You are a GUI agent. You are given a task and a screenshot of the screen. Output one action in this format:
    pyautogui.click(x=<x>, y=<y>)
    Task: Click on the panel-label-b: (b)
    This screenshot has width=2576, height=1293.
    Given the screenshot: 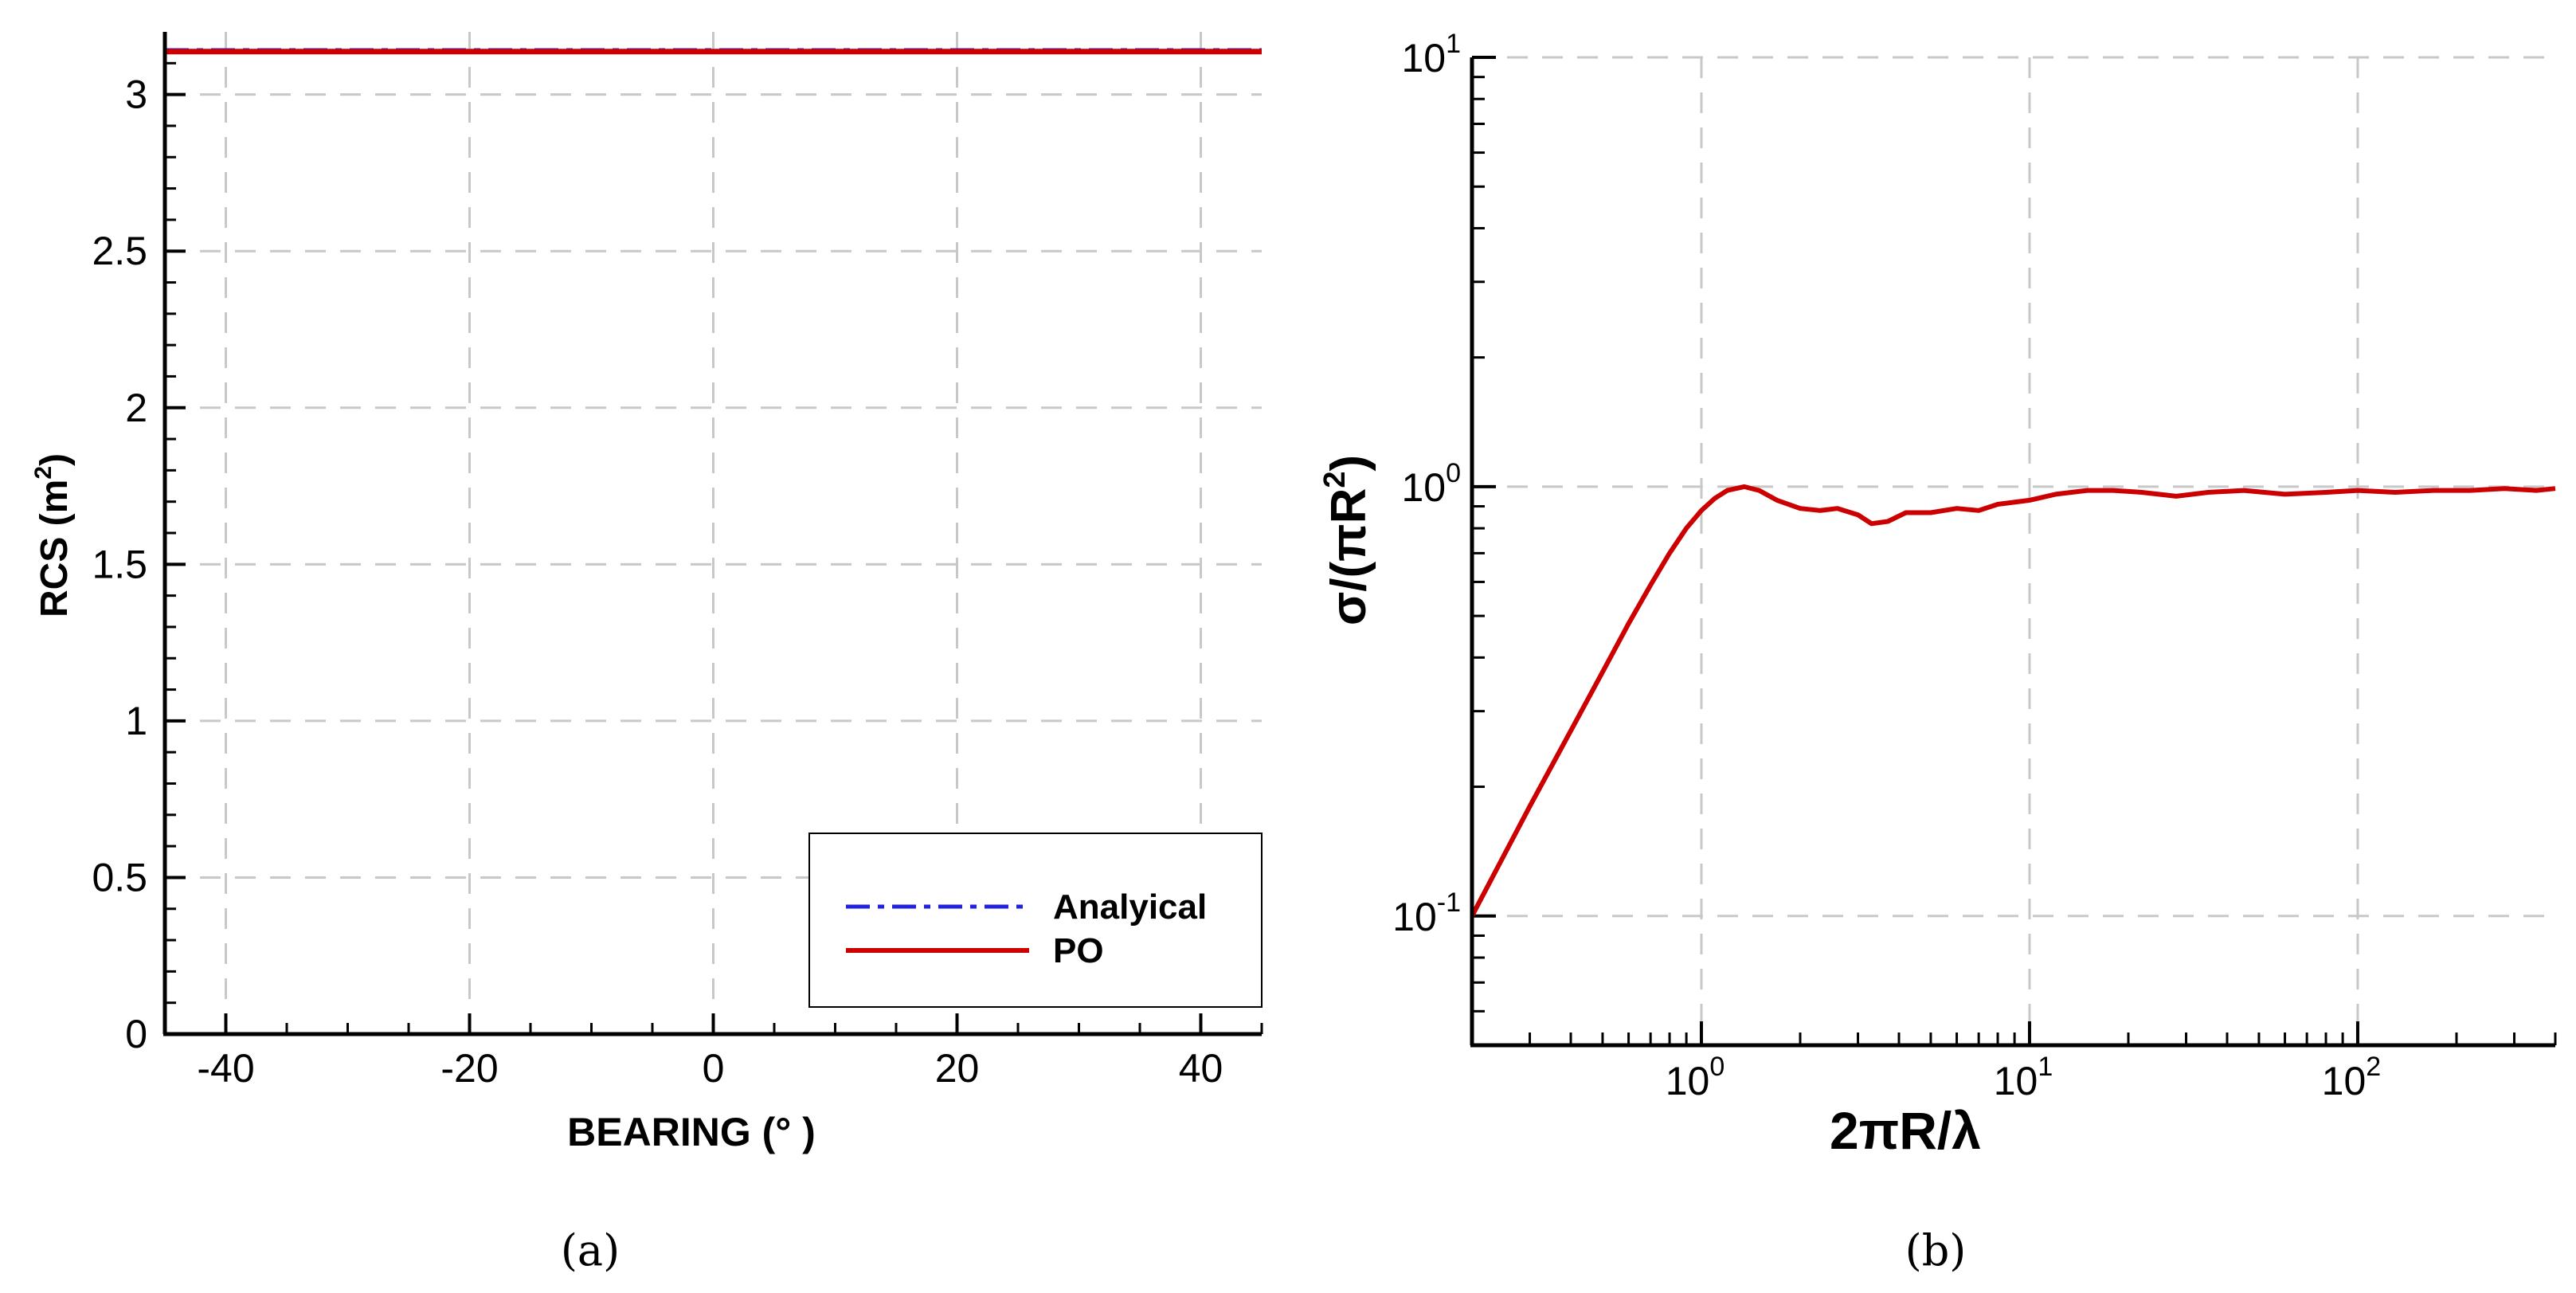 What is the action you would take?
    pyautogui.click(x=1936, y=1250)
    